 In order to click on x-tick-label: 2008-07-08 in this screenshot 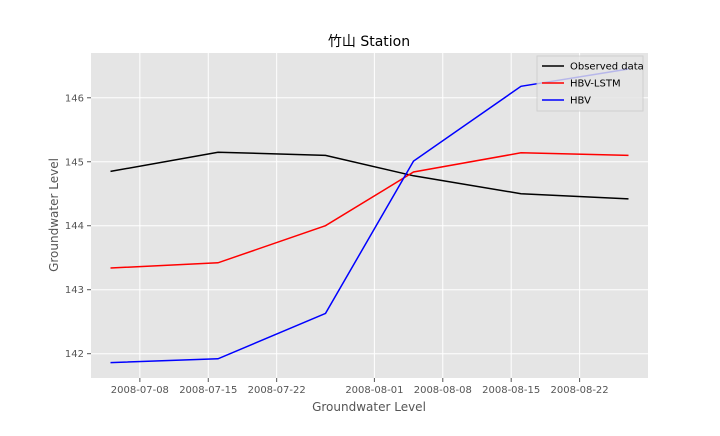, I will do `click(140, 390)`.